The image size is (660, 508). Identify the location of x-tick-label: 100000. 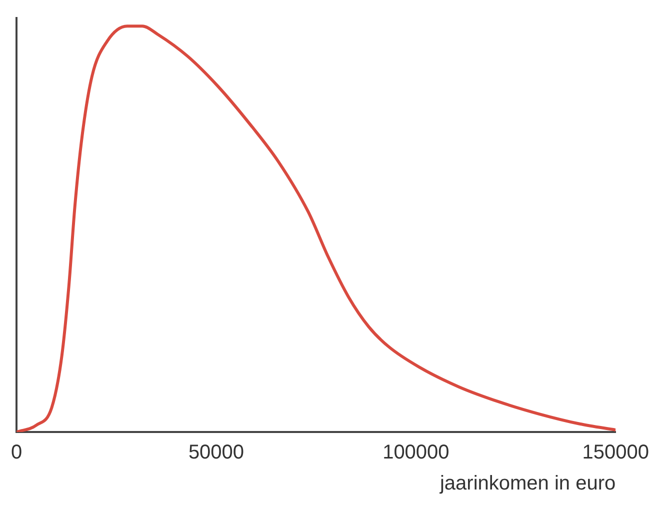
(416, 453).